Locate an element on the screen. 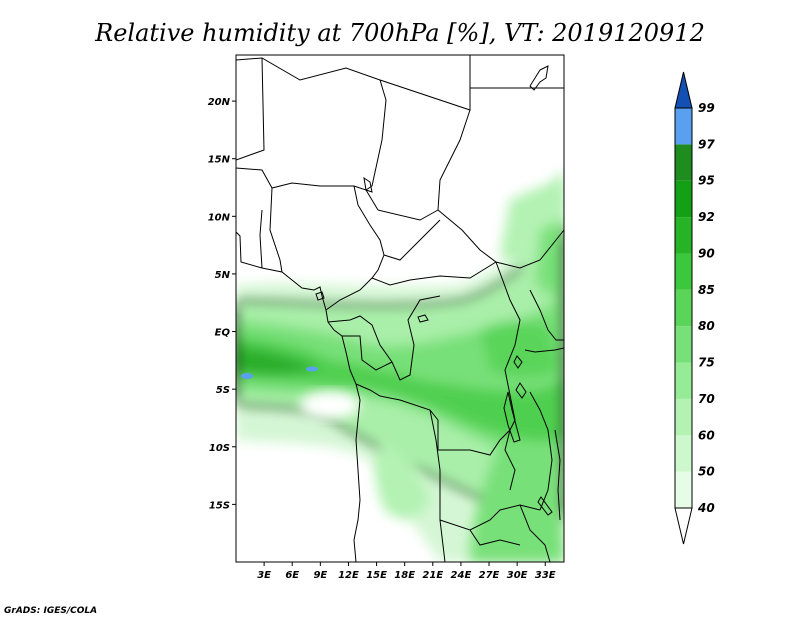 This screenshot has height=618, width=800. lat-tick-label: 15S is located at coordinates (219, 505).